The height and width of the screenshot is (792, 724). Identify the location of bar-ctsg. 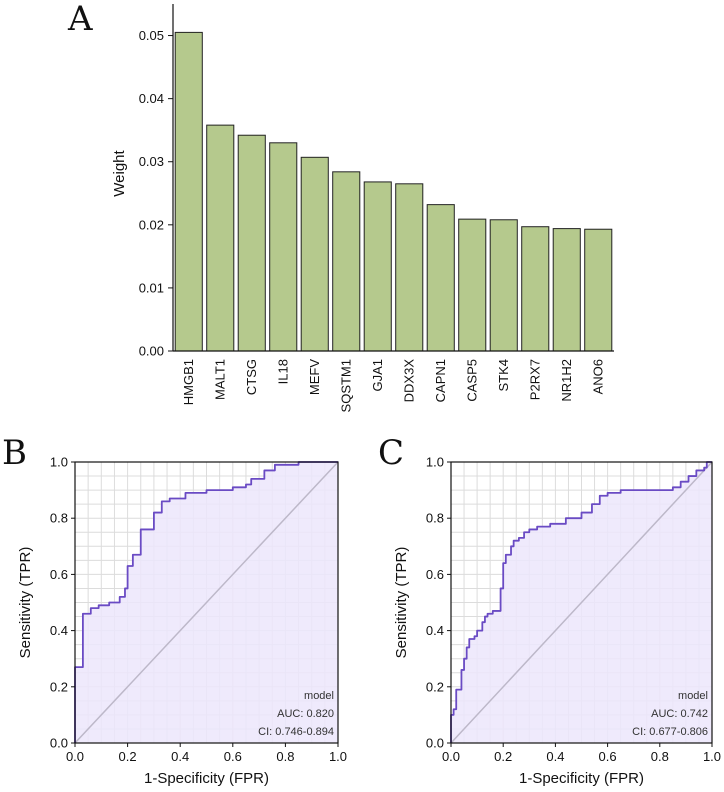
(251, 243).